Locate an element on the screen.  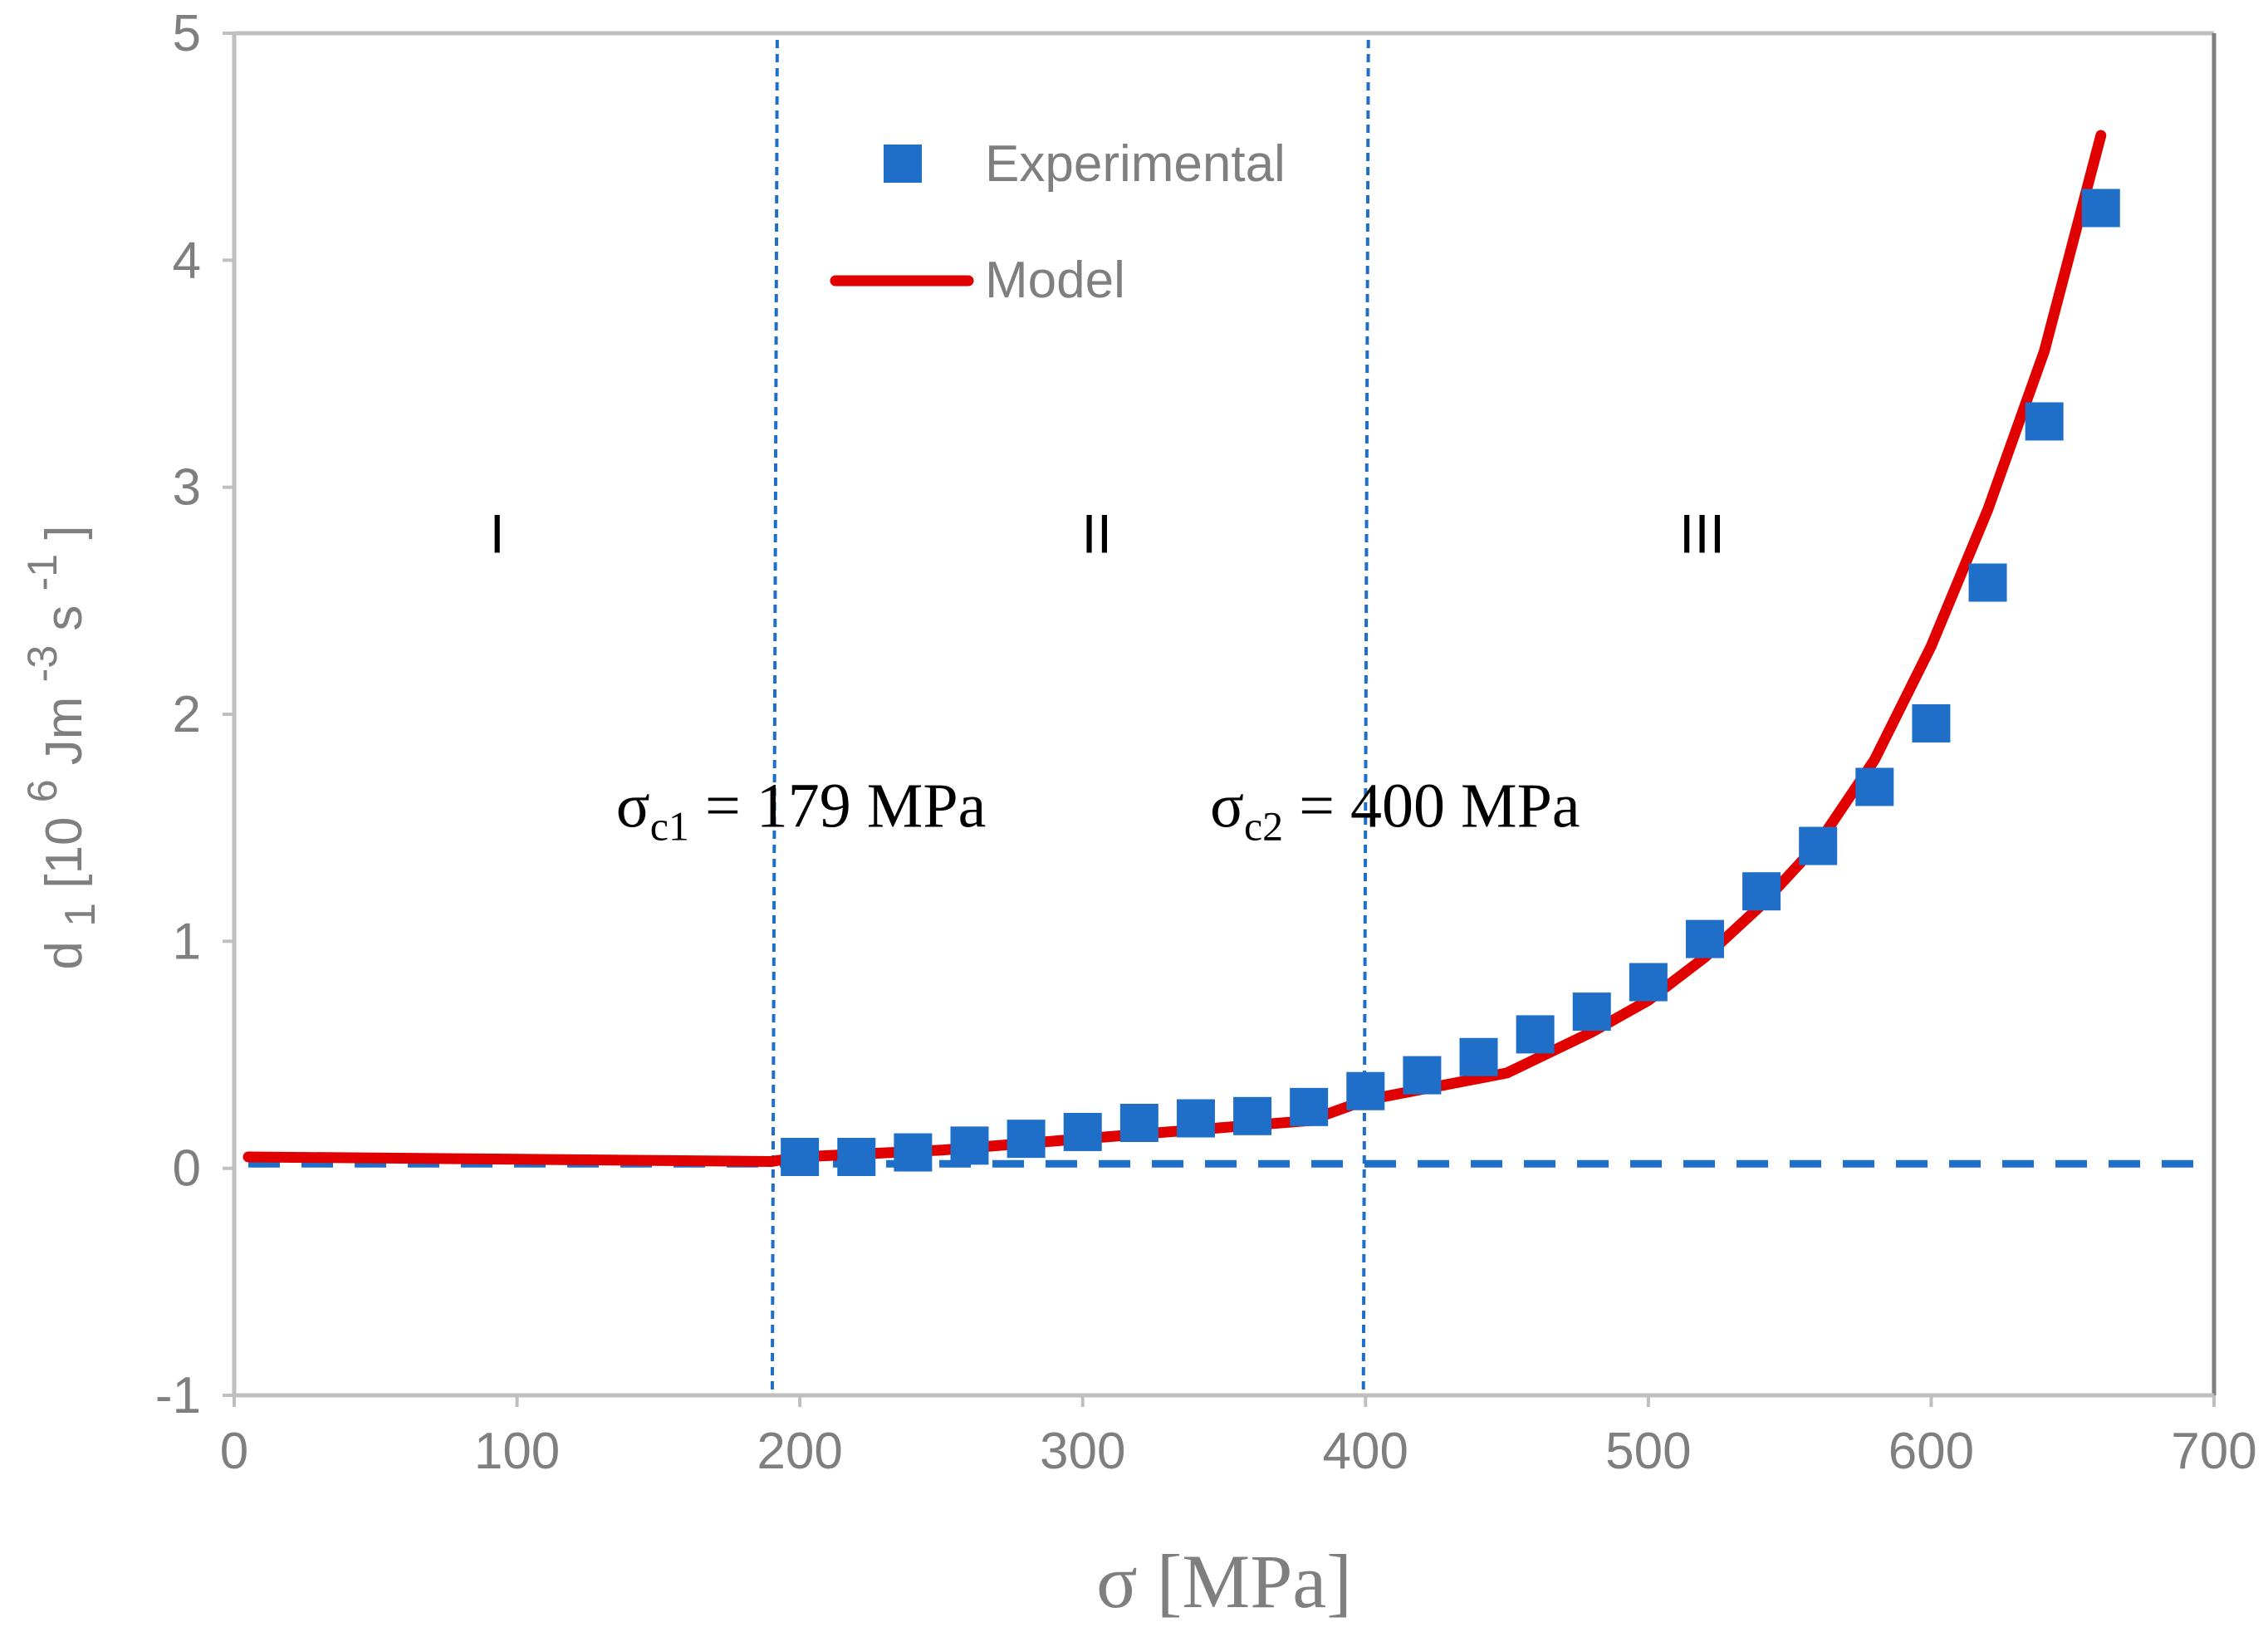
y-title-bracket-close: ] is located at coordinates (64, 532).